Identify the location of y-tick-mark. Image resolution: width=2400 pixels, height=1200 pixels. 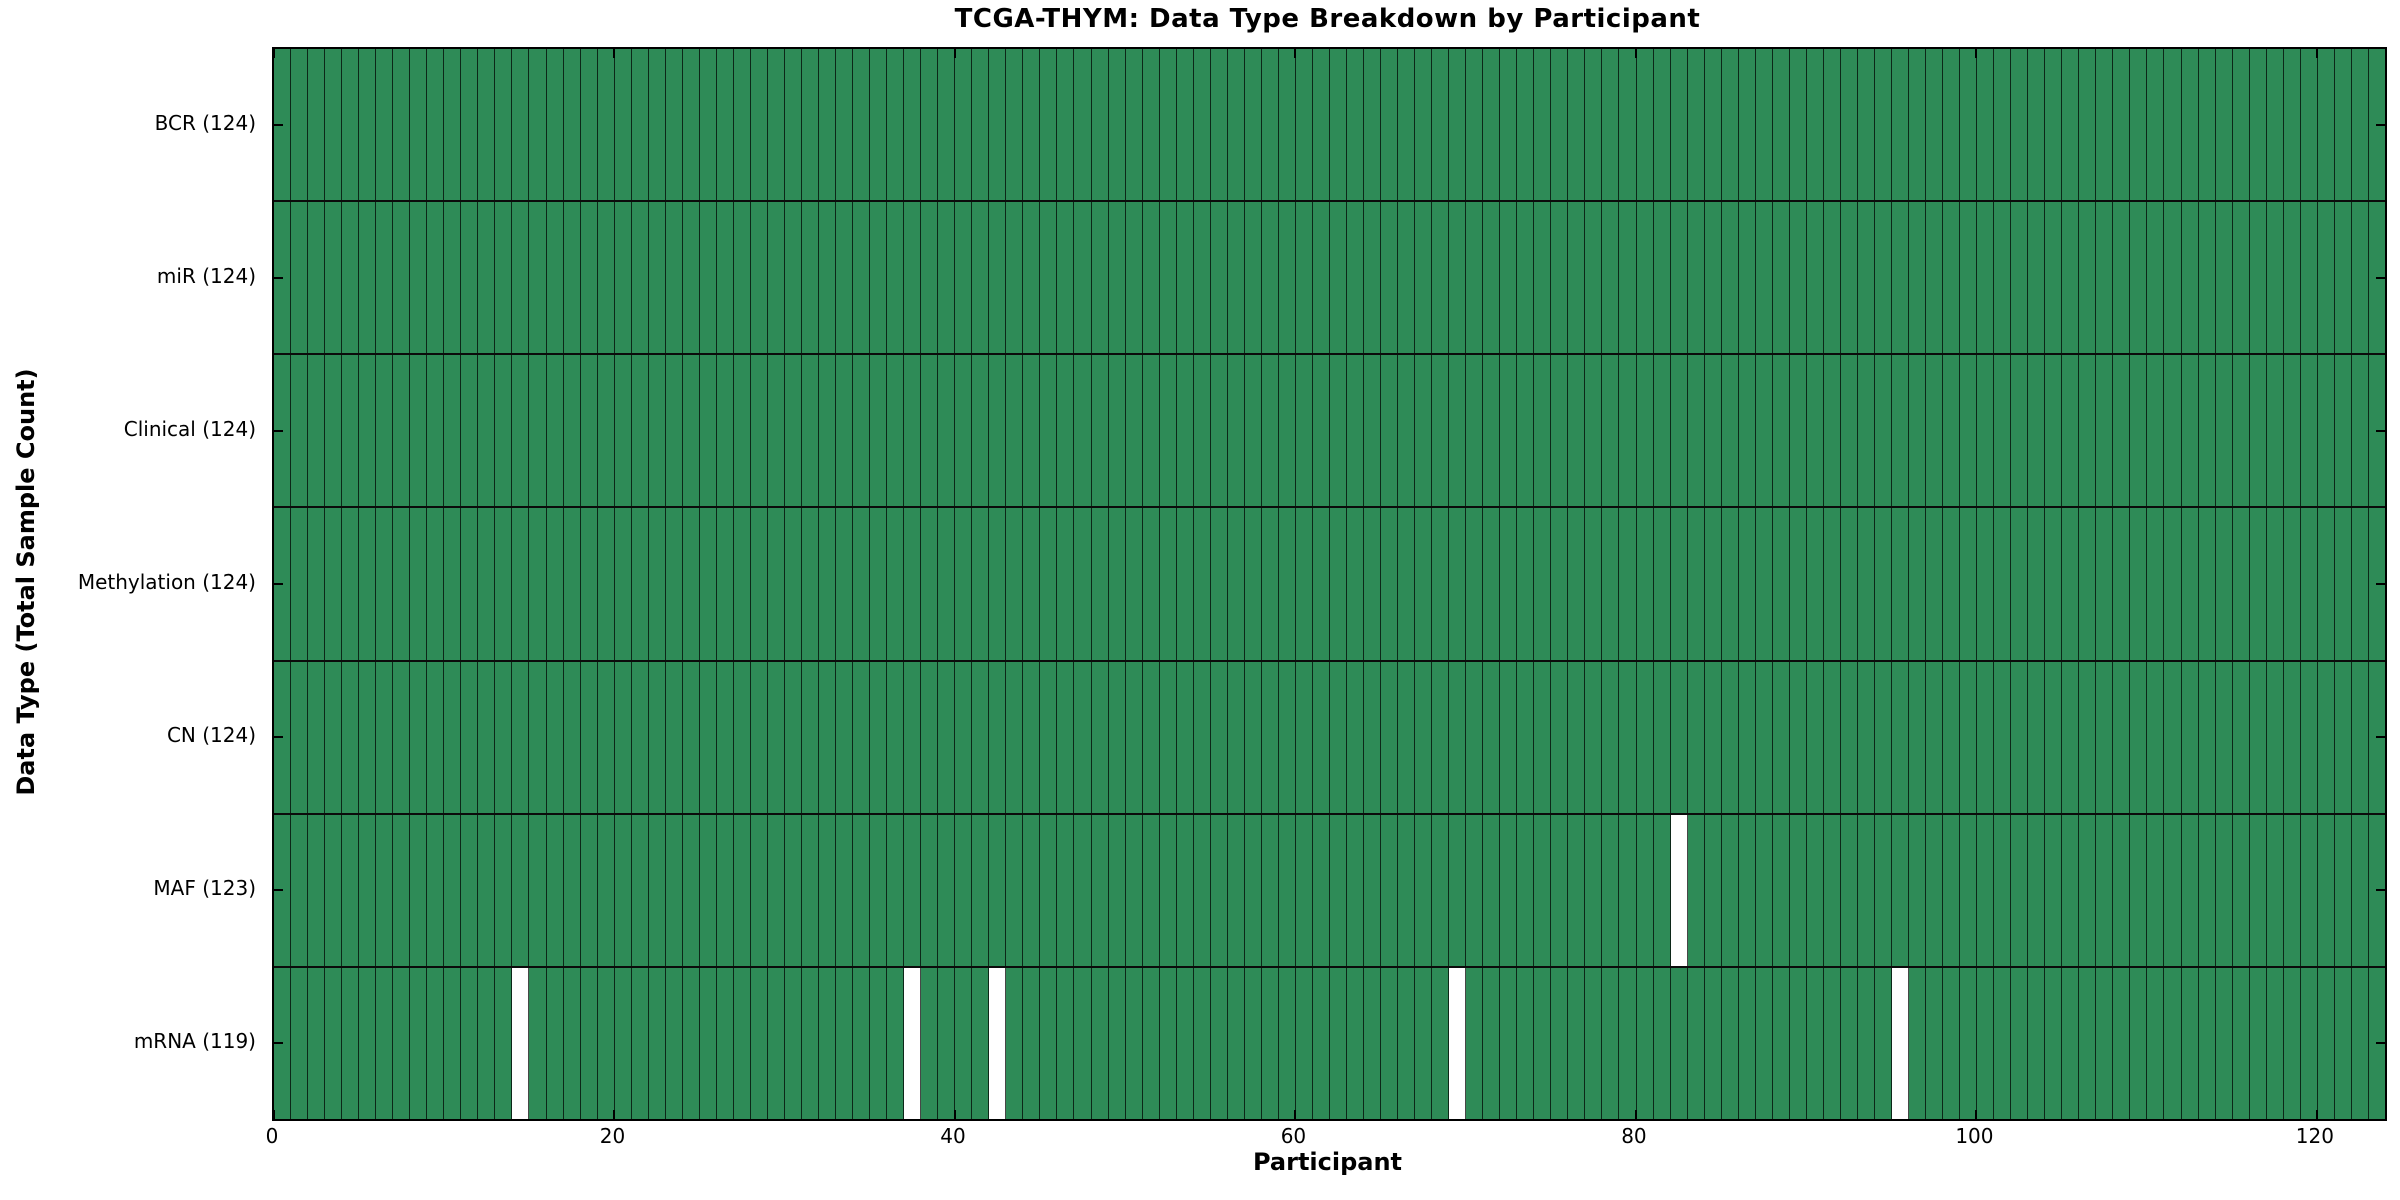
(278, 889).